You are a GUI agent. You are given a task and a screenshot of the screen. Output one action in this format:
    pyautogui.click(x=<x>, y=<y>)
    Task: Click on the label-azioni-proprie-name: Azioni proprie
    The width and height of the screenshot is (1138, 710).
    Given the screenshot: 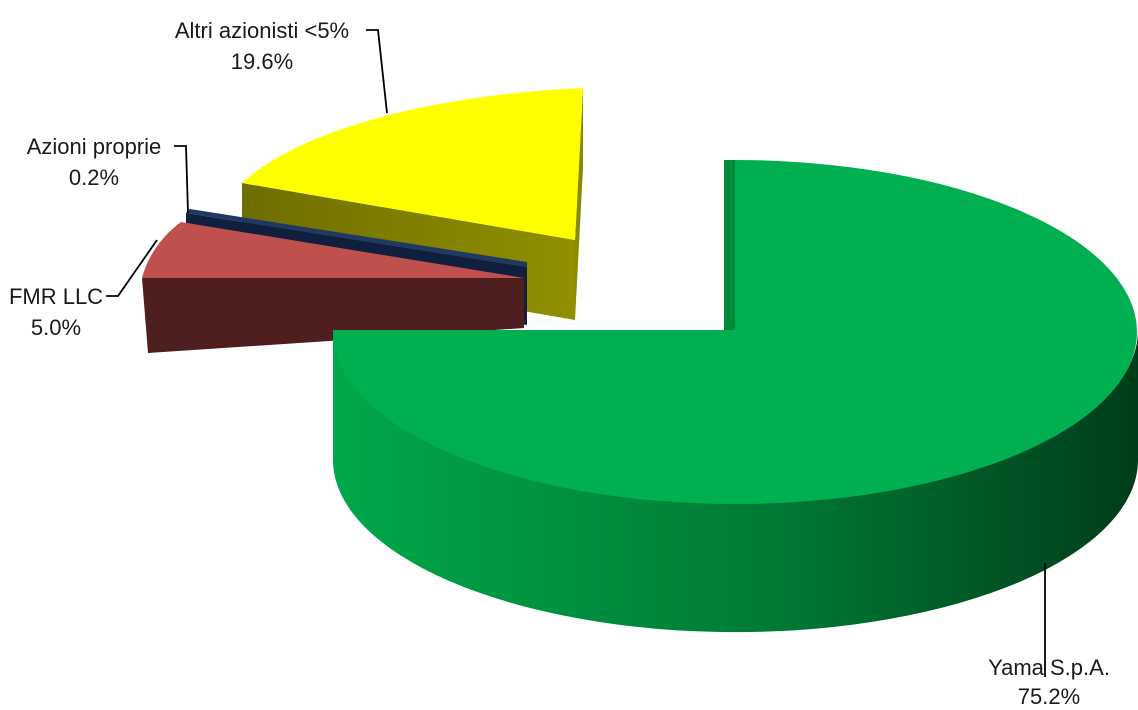 What is the action you would take?
    pyautogui.click(x=94, y=146)
    